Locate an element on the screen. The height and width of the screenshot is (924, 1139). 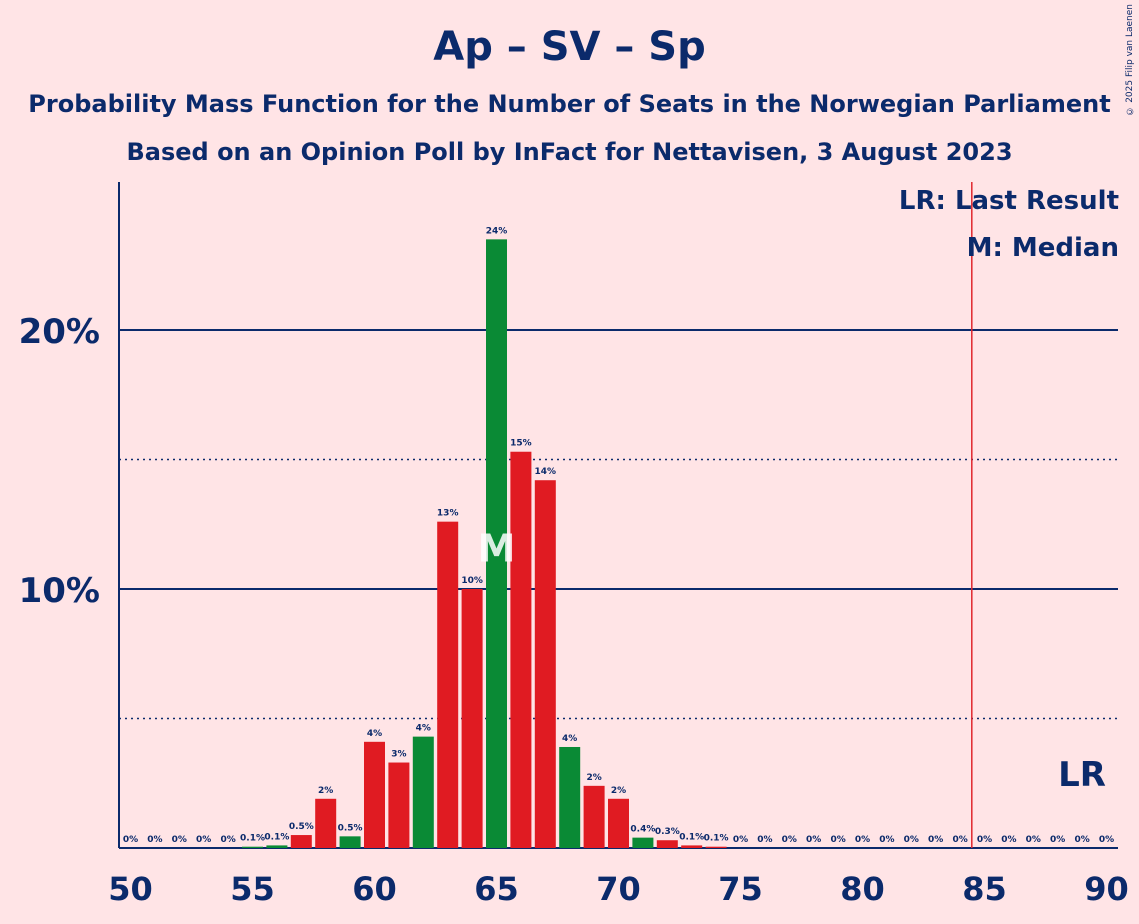
bar-value-label: 3% is located at coordinates (398, 755).